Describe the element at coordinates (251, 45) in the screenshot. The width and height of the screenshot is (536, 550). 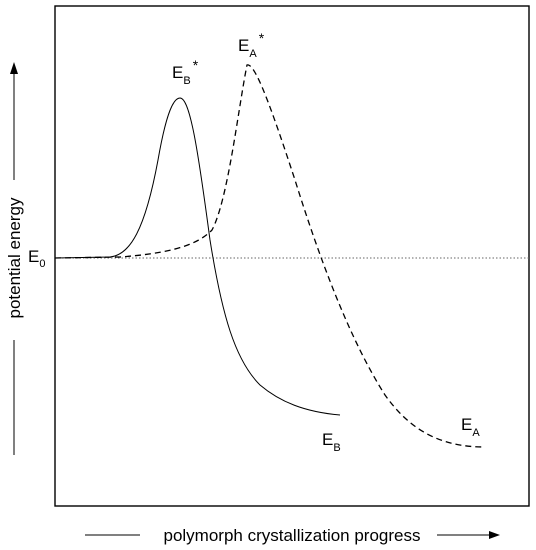
I see `transition-state-a-label: EA*` at that location.